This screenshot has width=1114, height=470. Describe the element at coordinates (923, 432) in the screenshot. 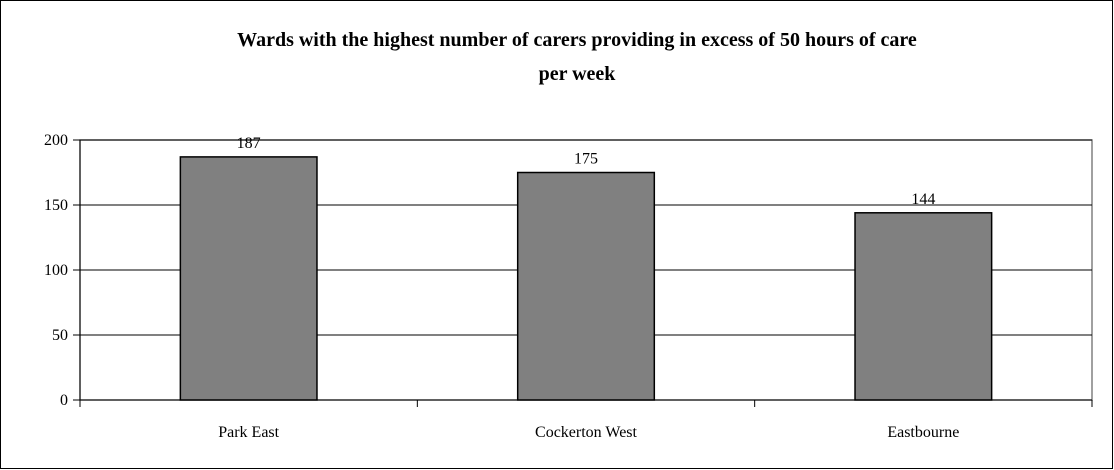

I see `x-tick-label: Eastbourne` at that location.